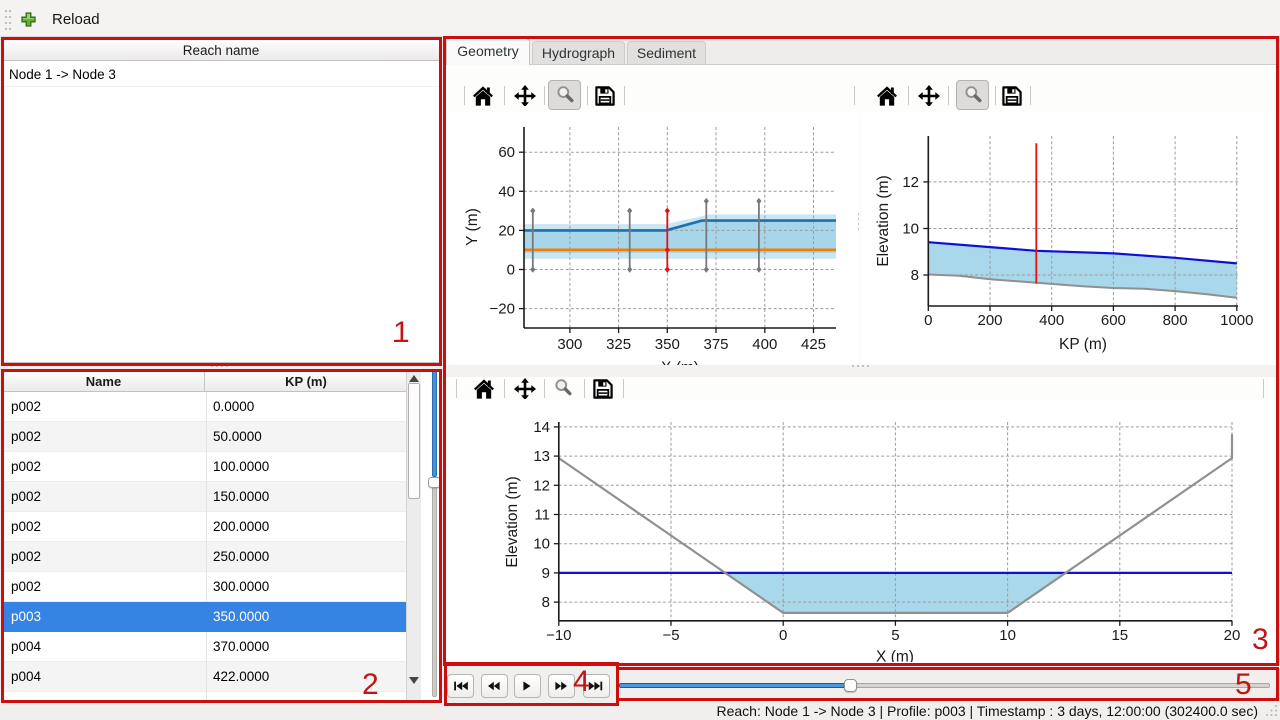 This screenshot has height=720, width=1280. What do you see at coordinates (1119, 635) in the screenshot?
I see `svg-text: 15` at bounding box center [1119, 635].